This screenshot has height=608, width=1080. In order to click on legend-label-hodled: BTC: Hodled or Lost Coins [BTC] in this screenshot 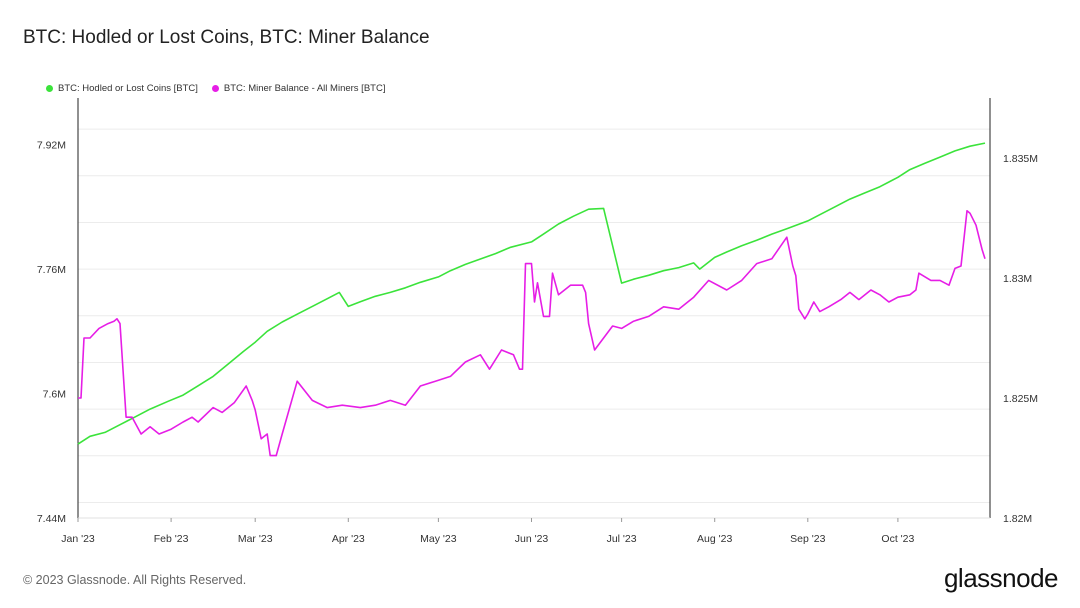, I will do `click(128, 88)`.